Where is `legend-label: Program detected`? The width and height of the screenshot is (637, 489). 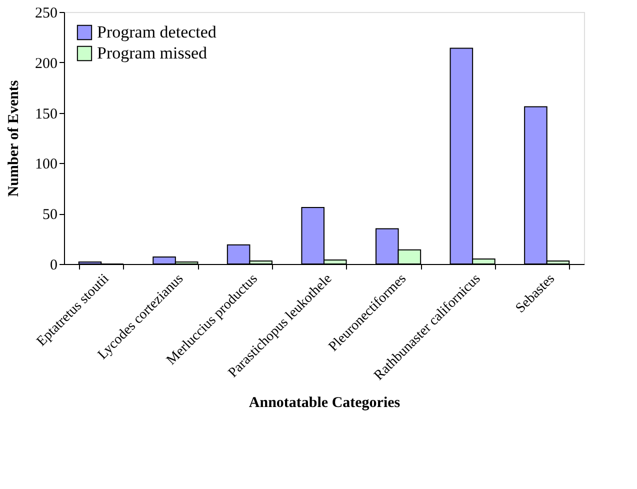
legend-label: Program detected is located at coordinates (157, 32).